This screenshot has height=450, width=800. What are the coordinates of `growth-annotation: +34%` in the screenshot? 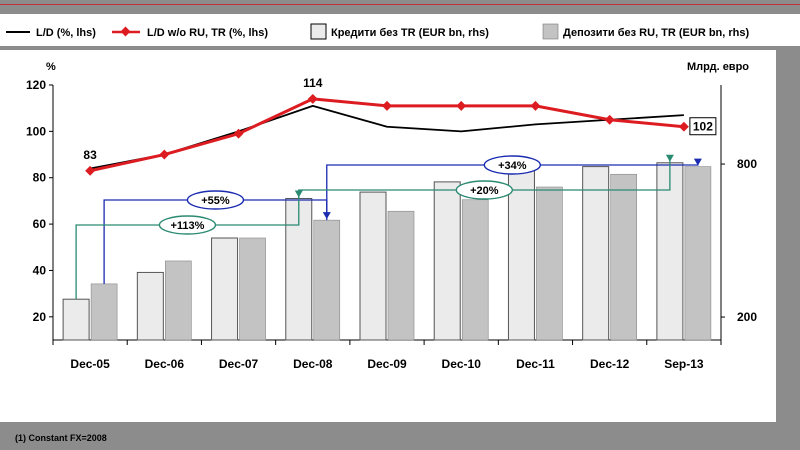 It's located at (514, 188).